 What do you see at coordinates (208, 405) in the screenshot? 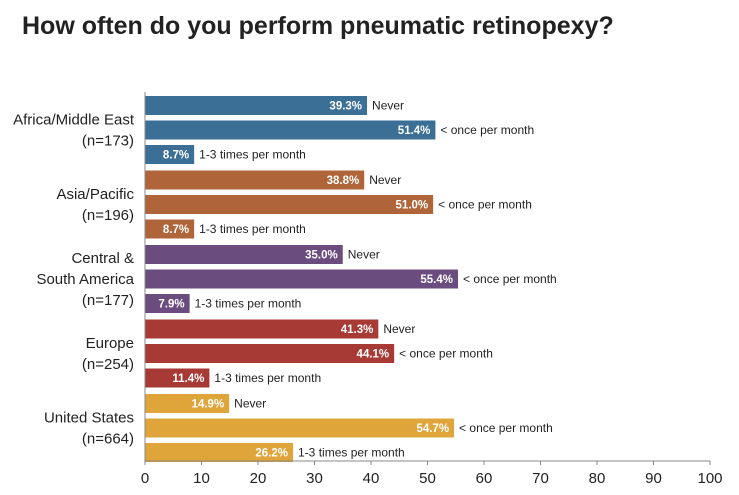
I see `bar-value-label: 14.9%` at bounding box center [208, 405].